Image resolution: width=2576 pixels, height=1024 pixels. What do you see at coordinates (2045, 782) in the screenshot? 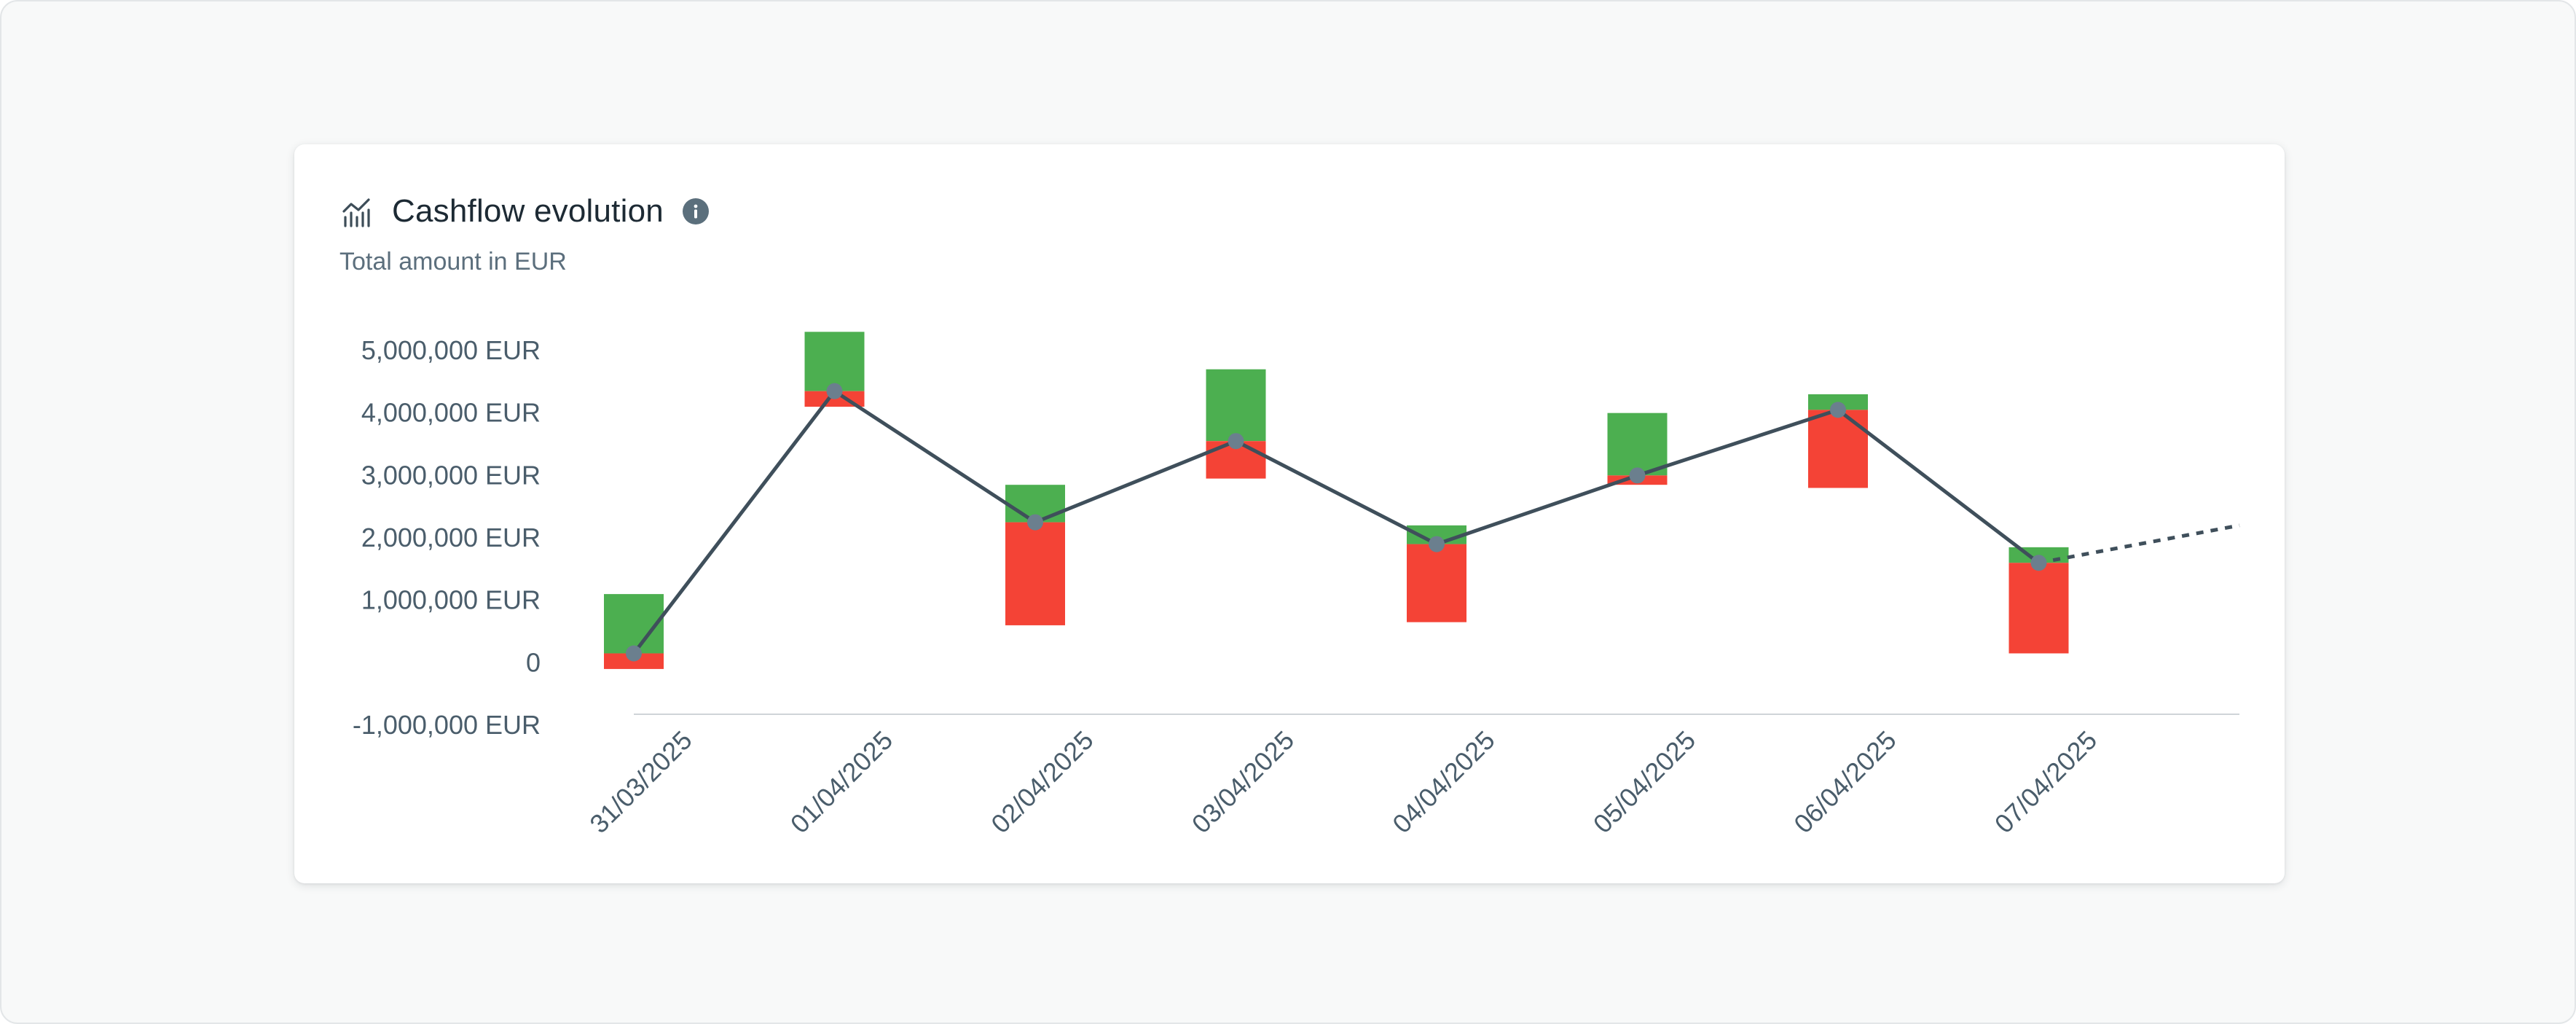
I see `x-tick-label: 07/04/2025` at bounding box center [2045, 782].